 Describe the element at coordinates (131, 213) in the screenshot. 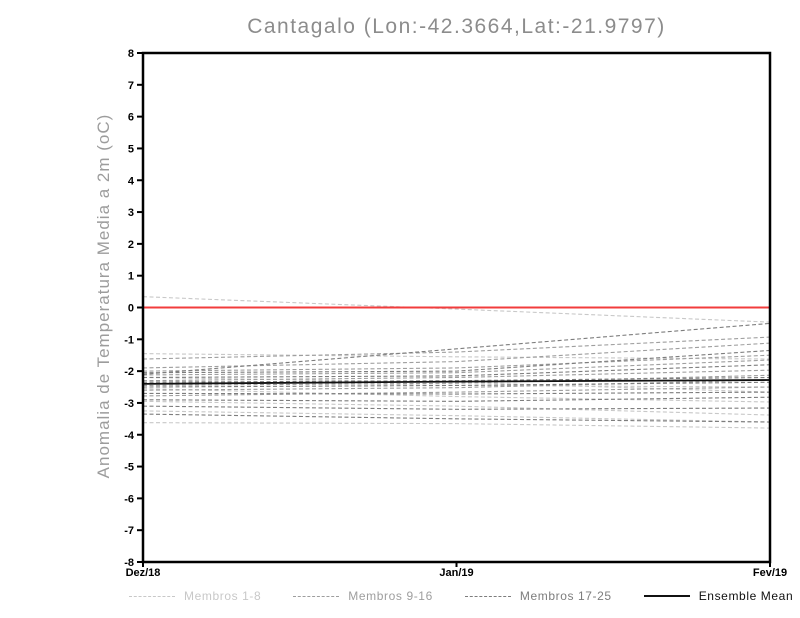

I see `svg-text: 3` at that location.